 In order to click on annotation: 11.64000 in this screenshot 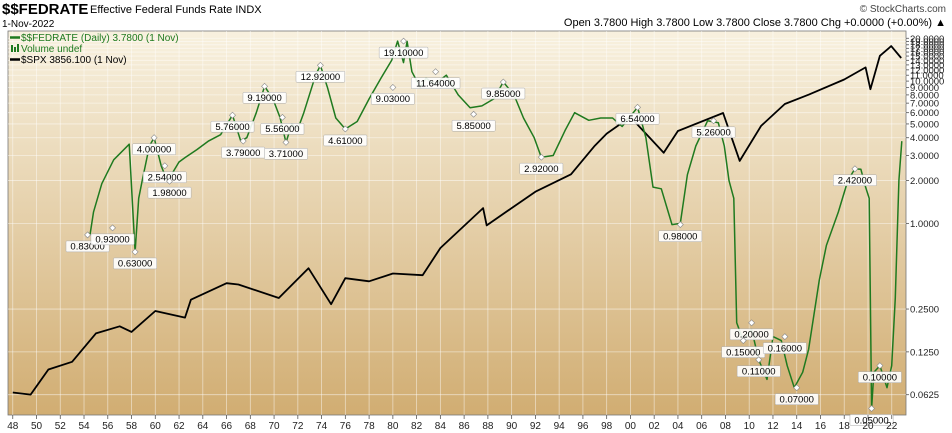, I will do `click(435, 79)`.